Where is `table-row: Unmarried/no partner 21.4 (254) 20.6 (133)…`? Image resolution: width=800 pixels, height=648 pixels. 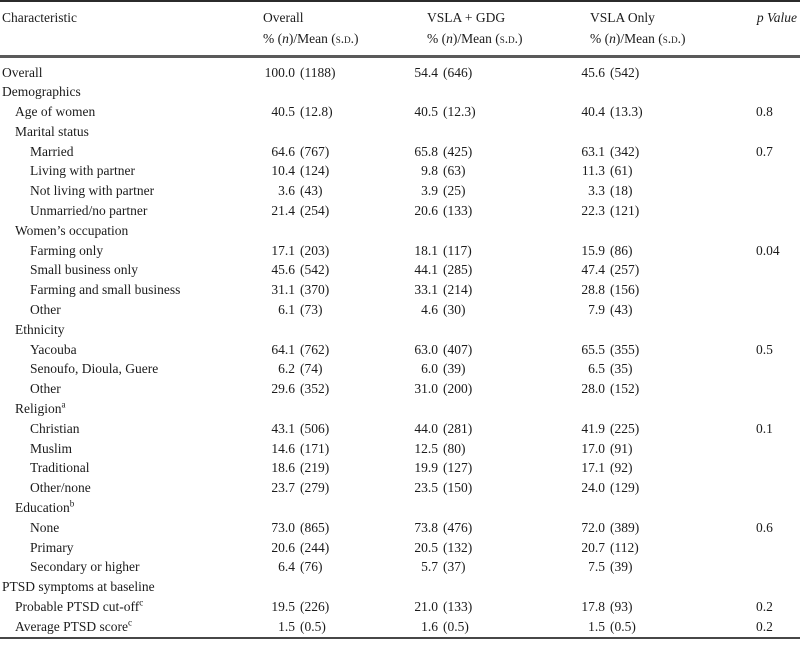 table-row: Unmarried/no partner 21.4 (254) 20.6 (133)… is located at coordinates (400, 211).